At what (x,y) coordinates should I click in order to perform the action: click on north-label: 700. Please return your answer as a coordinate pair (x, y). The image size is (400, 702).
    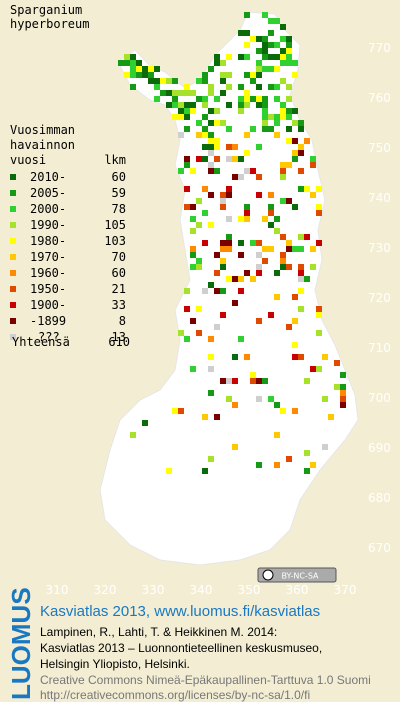
    Looking at the image, I should click on (379, 398).